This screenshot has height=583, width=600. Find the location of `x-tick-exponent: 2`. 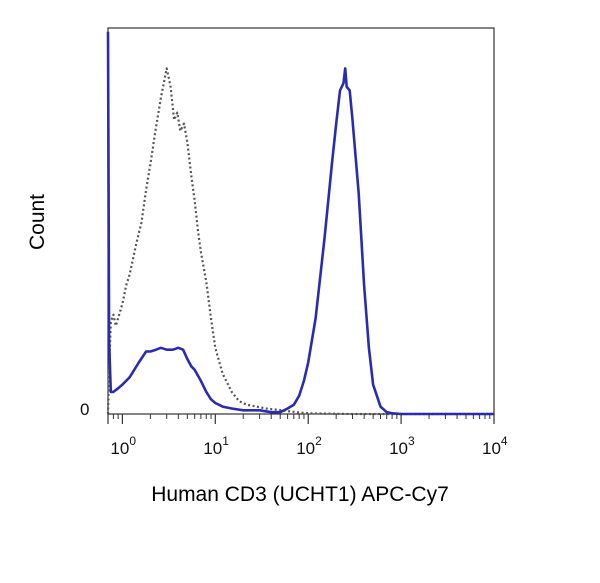

x-tick-exponent: 2 is located at coordinates (318, 441).